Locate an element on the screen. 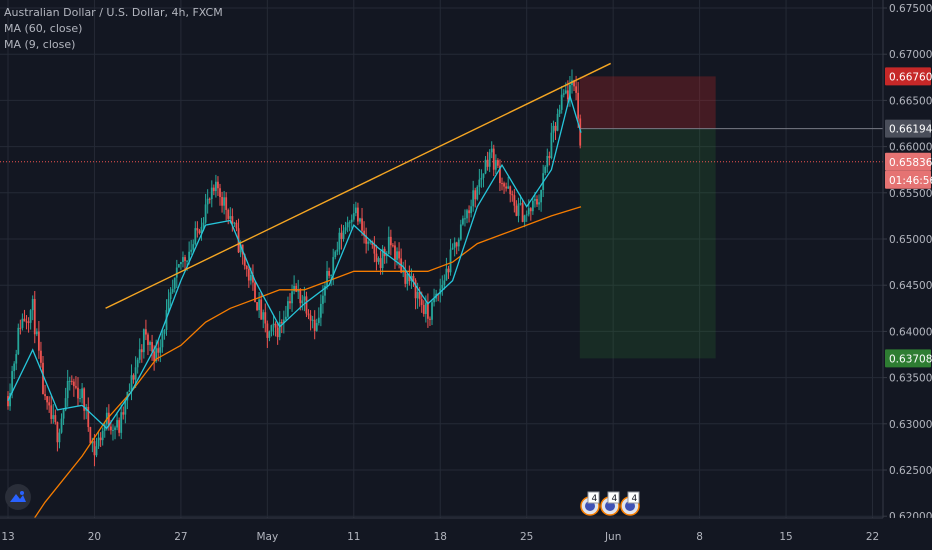 This screenshot has height=550, width=932. event-flag-icon: 4 is located at coordinates (590, 503).